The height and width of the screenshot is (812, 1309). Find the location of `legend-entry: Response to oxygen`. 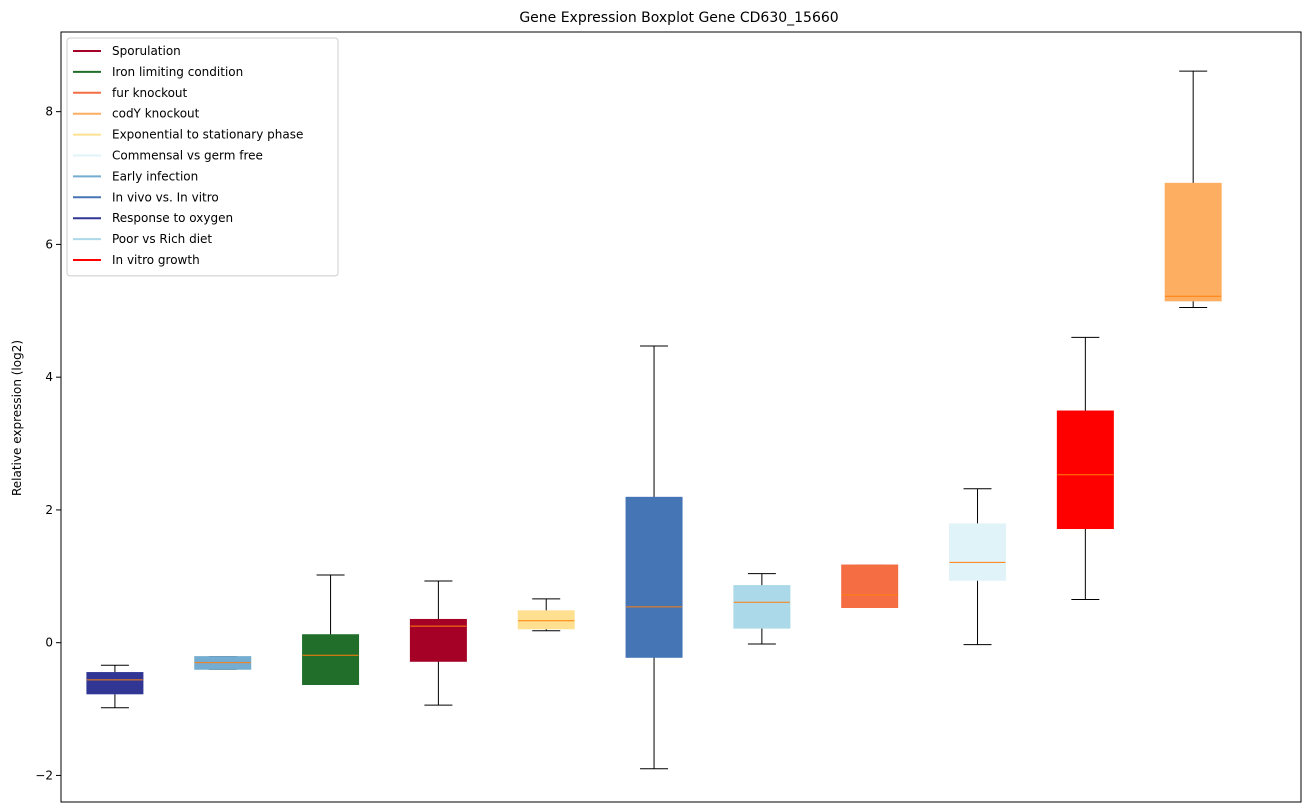

legend-entry: Response to oxygen is located at coordinates (153, 218).